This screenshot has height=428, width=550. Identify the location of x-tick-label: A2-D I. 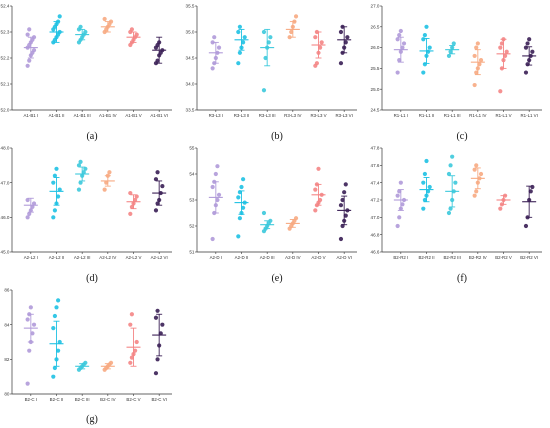
(216, 257).